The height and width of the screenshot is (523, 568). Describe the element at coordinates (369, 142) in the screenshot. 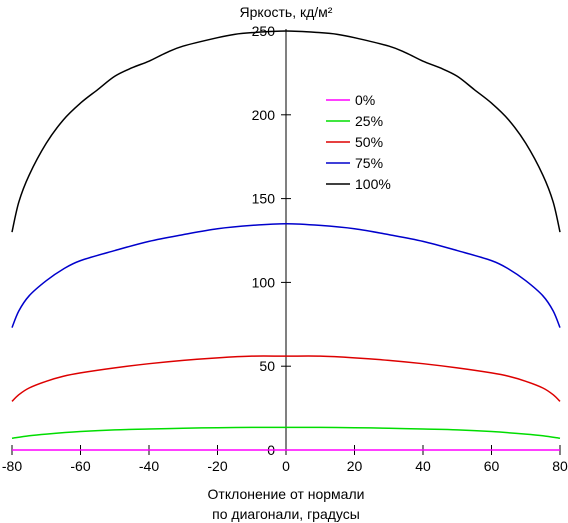

I see `legend-label-50-percent: 50%` at that location.